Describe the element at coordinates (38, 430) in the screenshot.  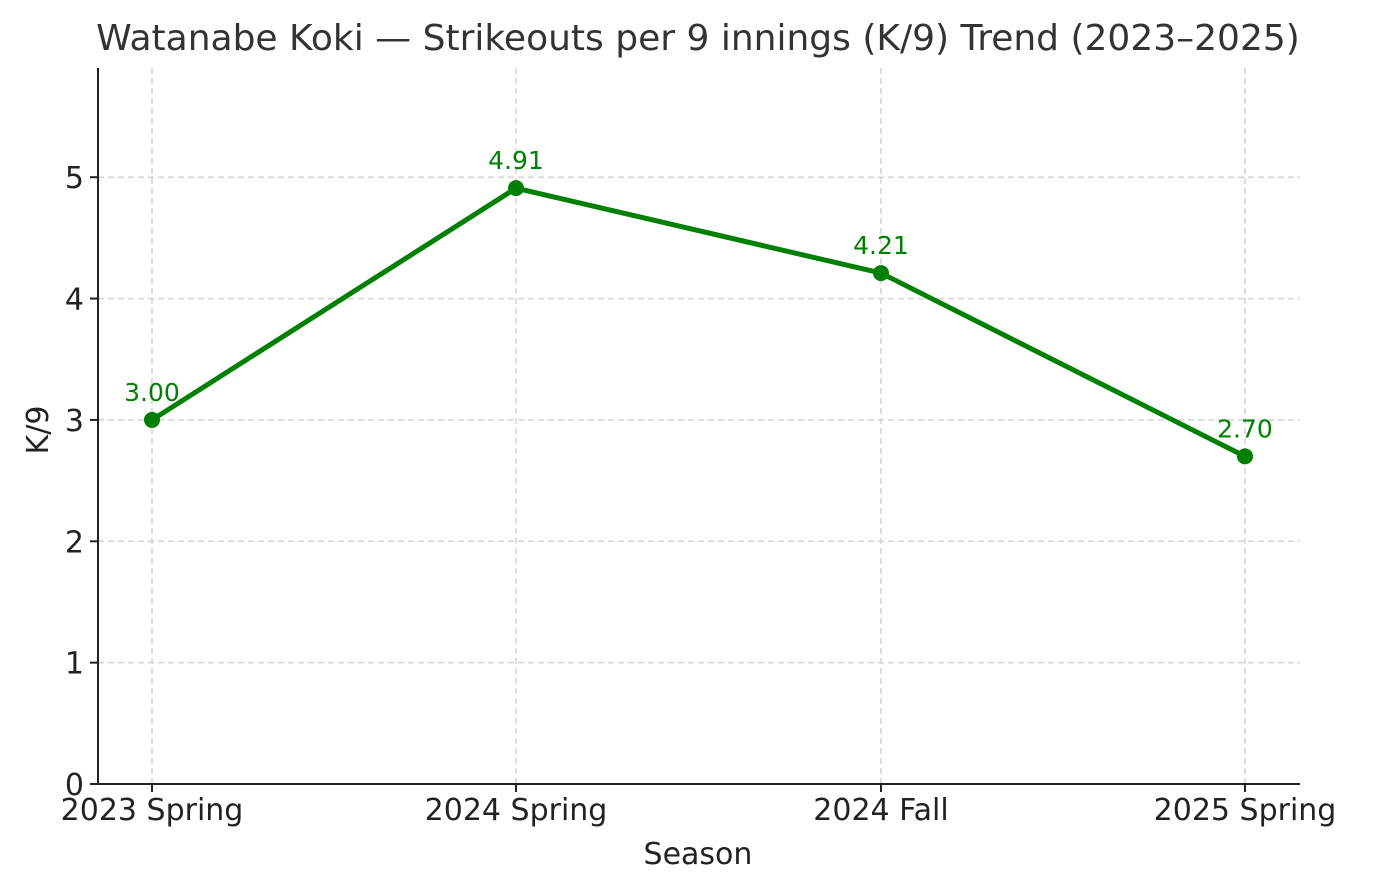
I see `y-axis-label: K/9` at that location.